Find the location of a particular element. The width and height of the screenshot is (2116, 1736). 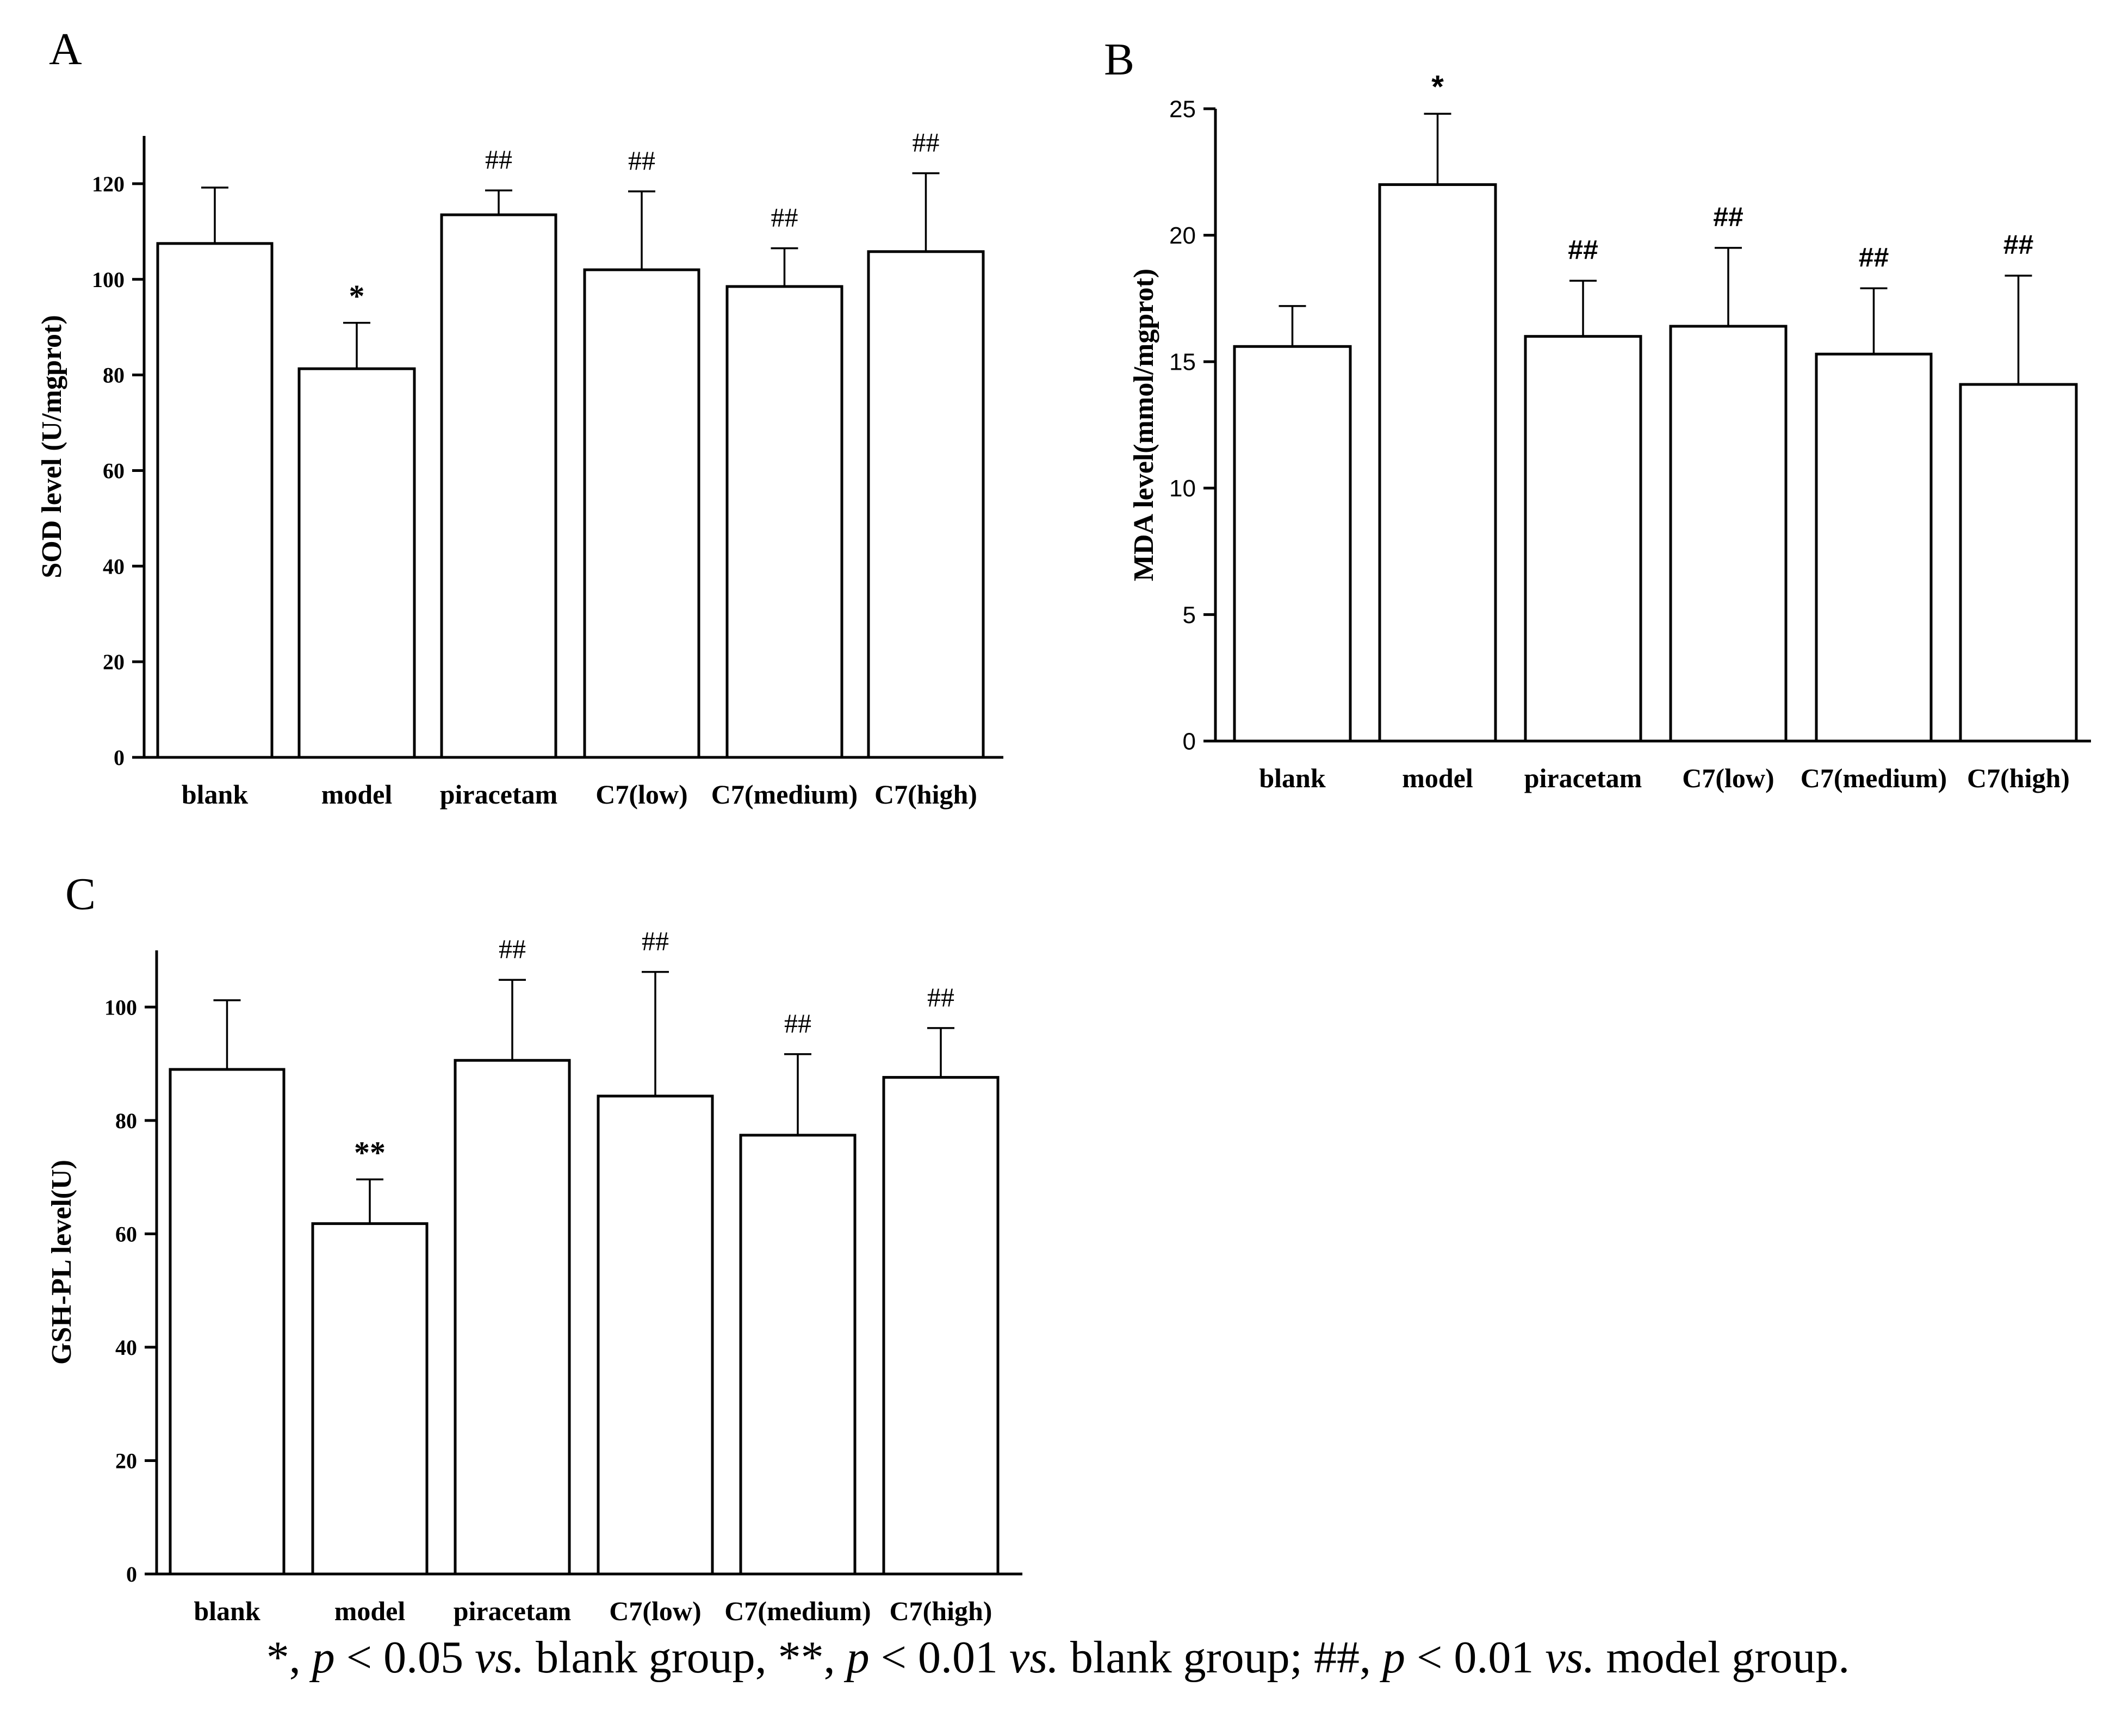

footnote-vs-2: vs. is located at coordinates (1034, 1657).